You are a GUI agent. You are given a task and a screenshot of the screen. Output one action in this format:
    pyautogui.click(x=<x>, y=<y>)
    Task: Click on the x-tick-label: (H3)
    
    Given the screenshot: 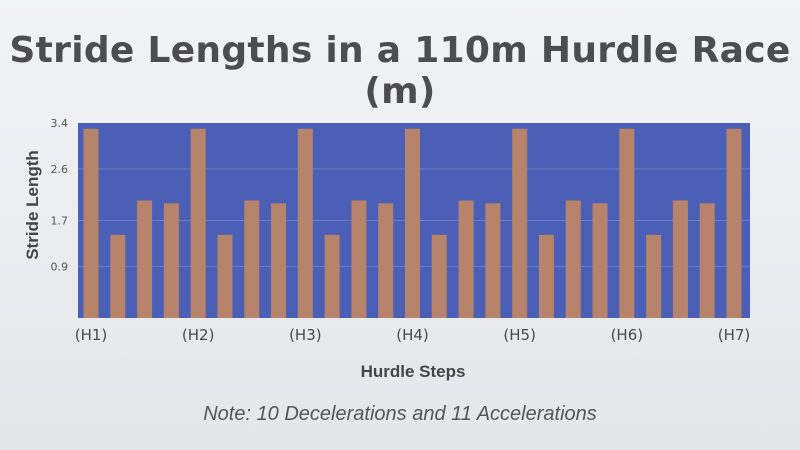 What is the action you would take?
    pyautogui.click(x=305, y=335)
    